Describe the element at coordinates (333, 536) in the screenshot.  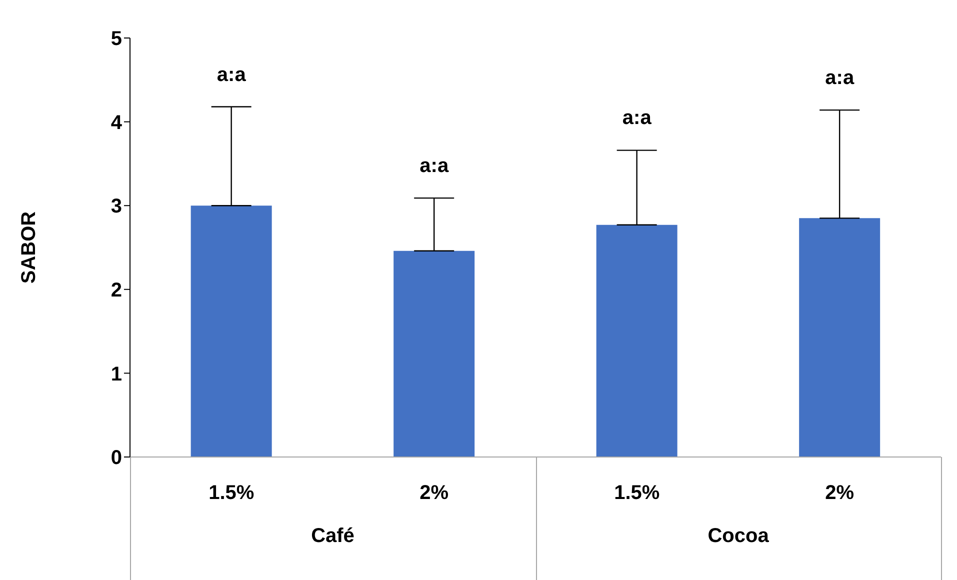
I see `text: Café` at that location.